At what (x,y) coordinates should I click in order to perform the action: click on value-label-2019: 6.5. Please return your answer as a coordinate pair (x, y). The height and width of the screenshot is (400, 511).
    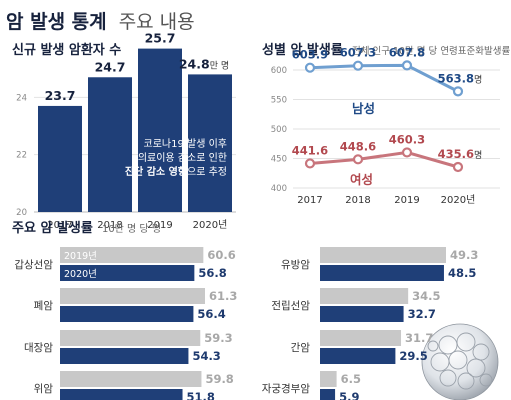
    Looking at the image, I should click on (351, 379).